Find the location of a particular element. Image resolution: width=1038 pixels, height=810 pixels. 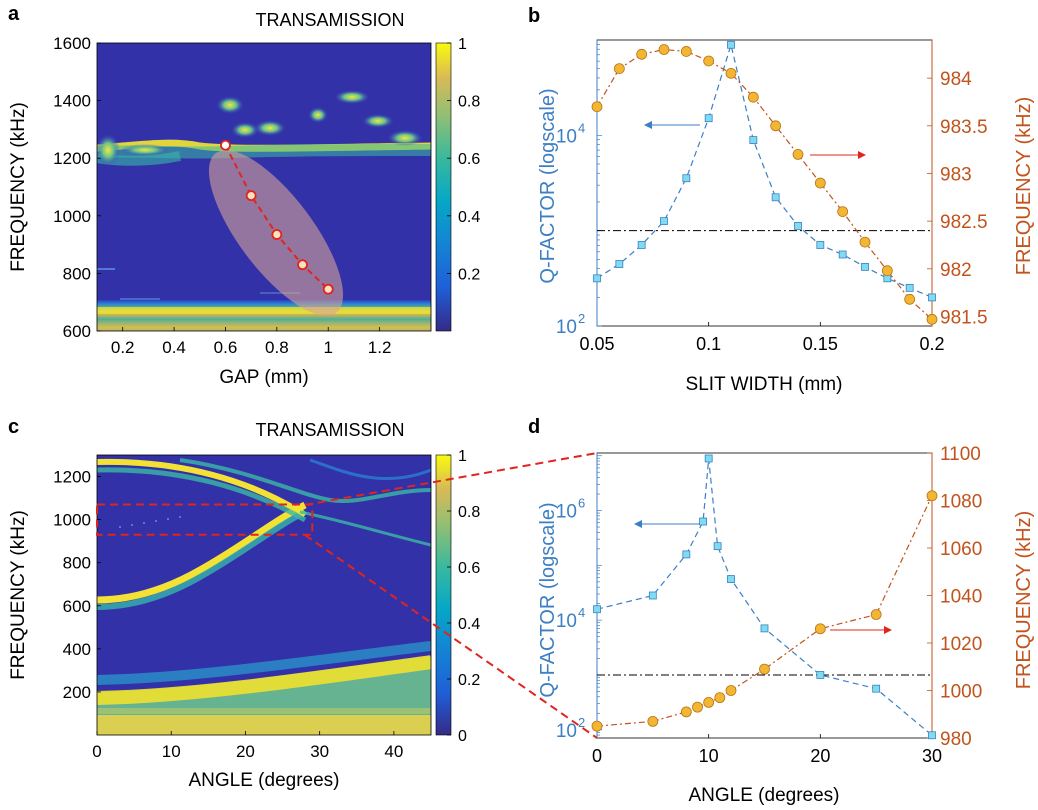

y-tick-label: 1000 is located at coordinates (72, 520).